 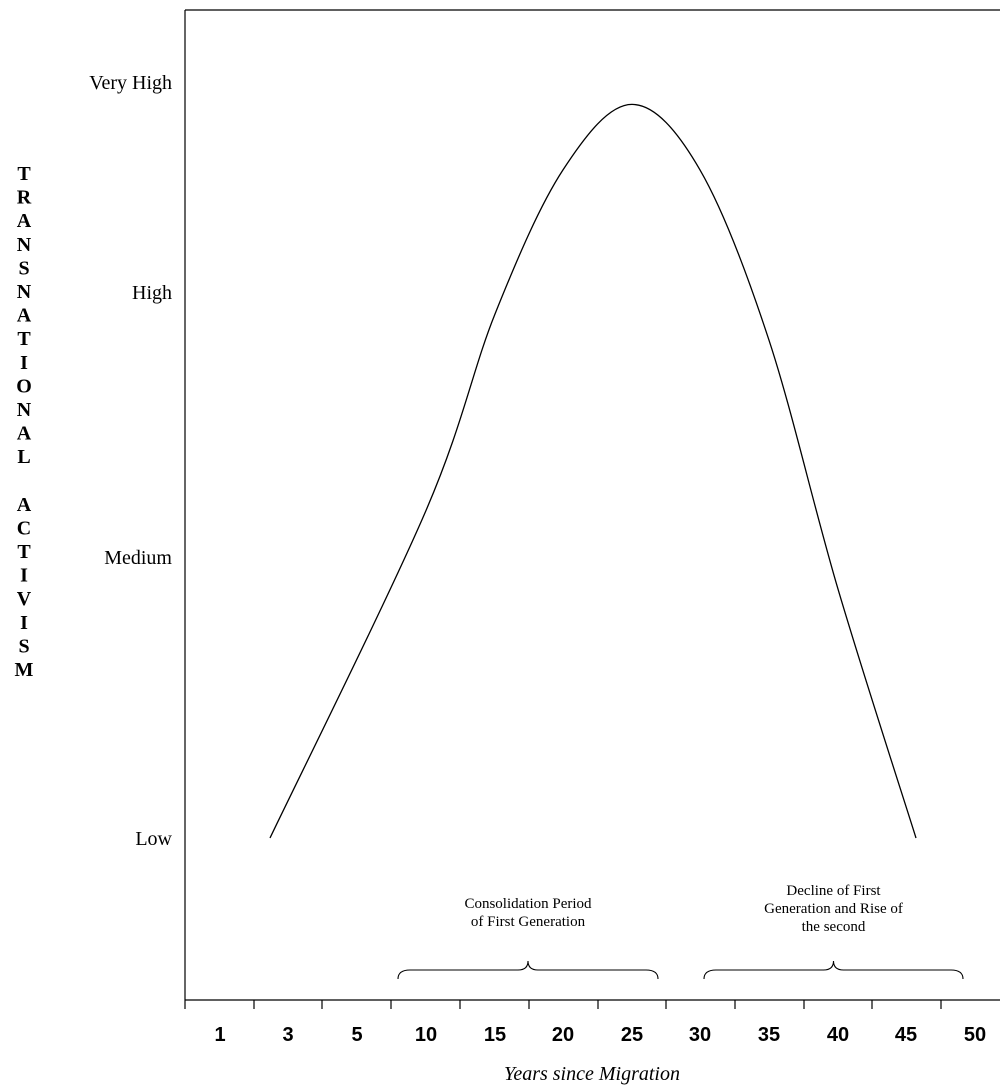 What do you see at coordinates (356, 1035) in the screenshot?
I see `x-tick-label: 5` at bounding box center [356, 1035].